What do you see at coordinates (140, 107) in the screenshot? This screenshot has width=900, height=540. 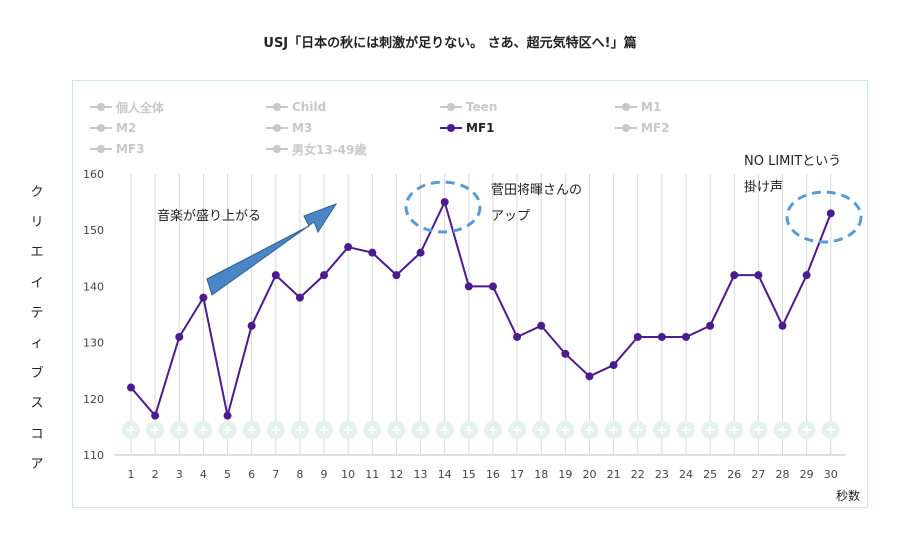 I see `legend-label: 個人全体` at bounding box center [140, 107].